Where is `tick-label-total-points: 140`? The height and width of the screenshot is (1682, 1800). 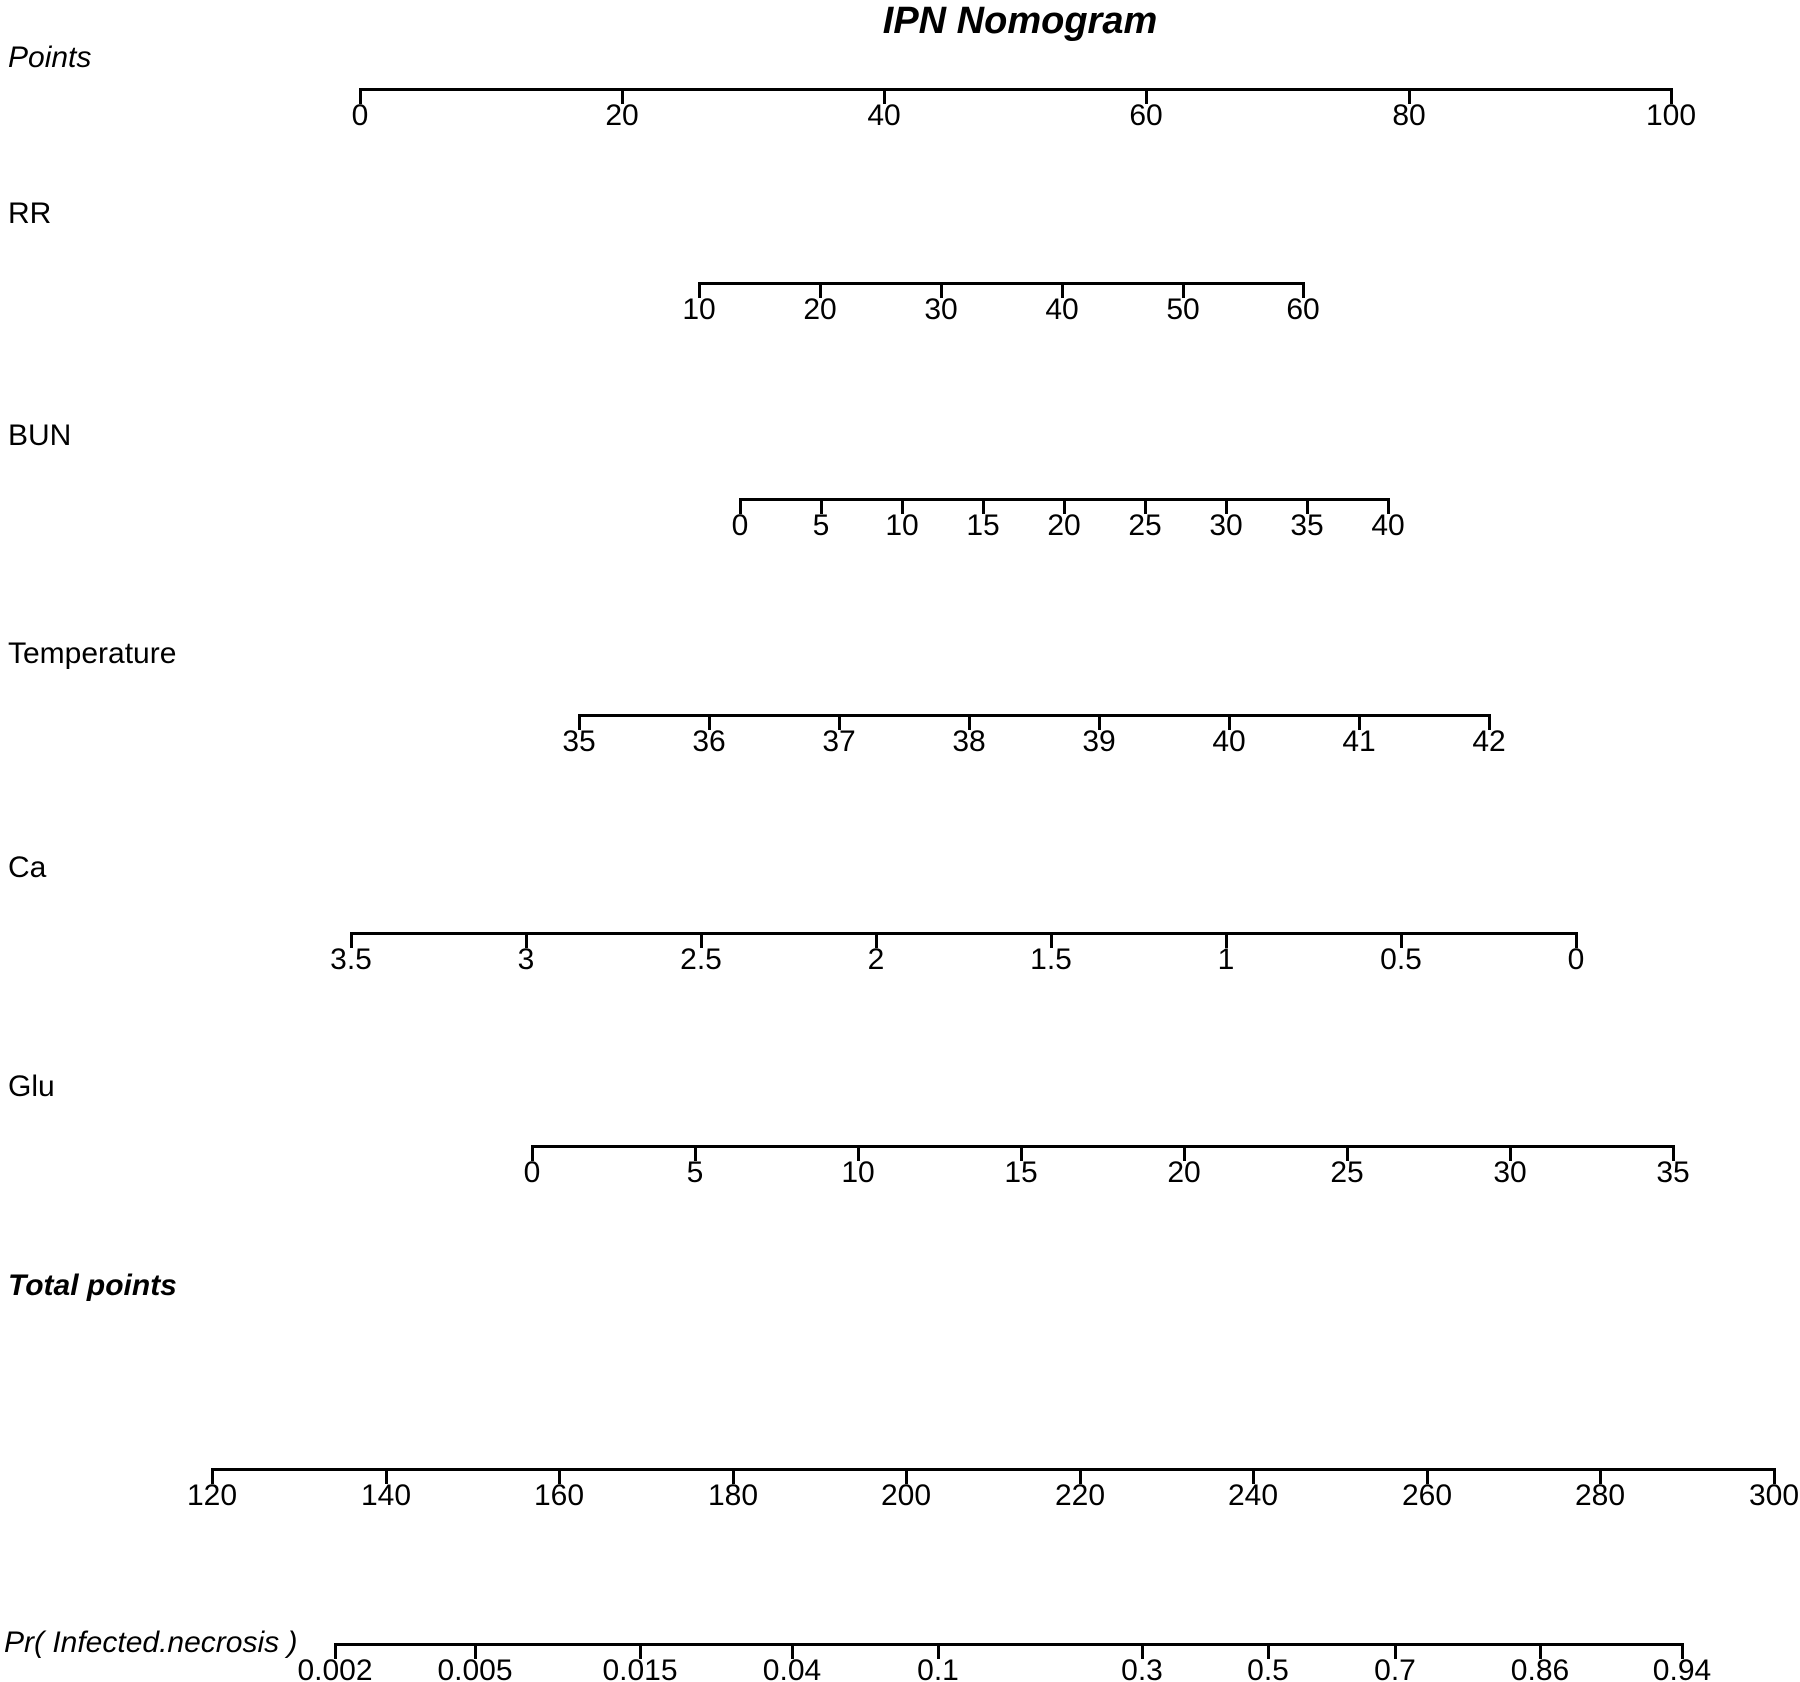 tick-label-total-points: 140 is located at coordinates (386, 1495).